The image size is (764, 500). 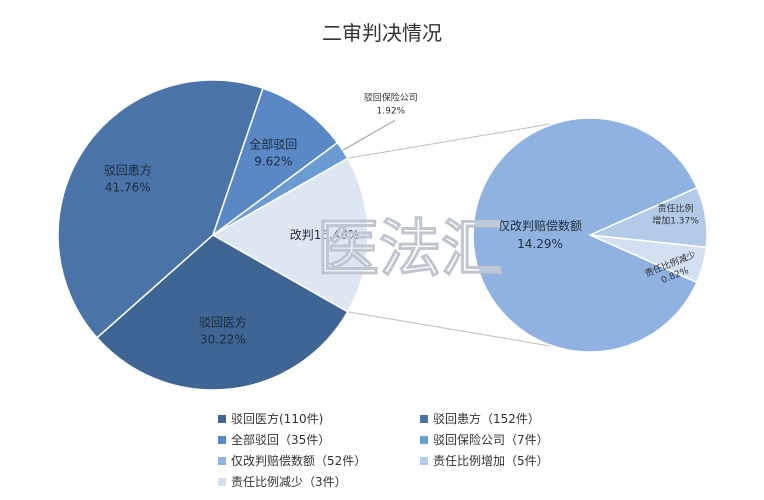 I want to click on main-slice-gaipan, so click(x=290, y=235).